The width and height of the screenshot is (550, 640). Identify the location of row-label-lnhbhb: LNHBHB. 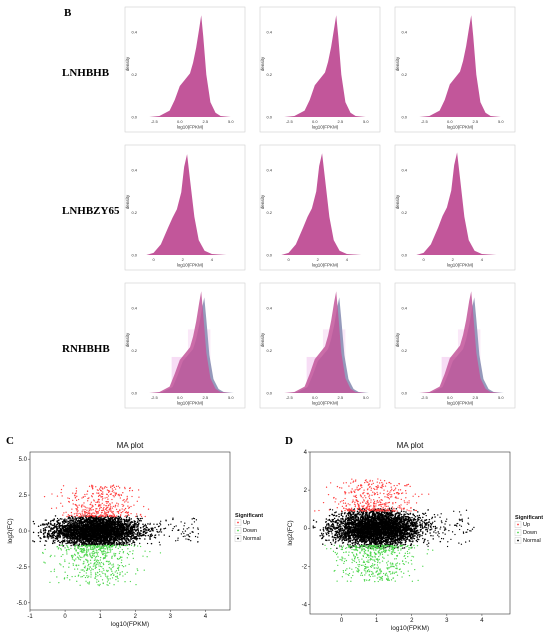
(86, 73).